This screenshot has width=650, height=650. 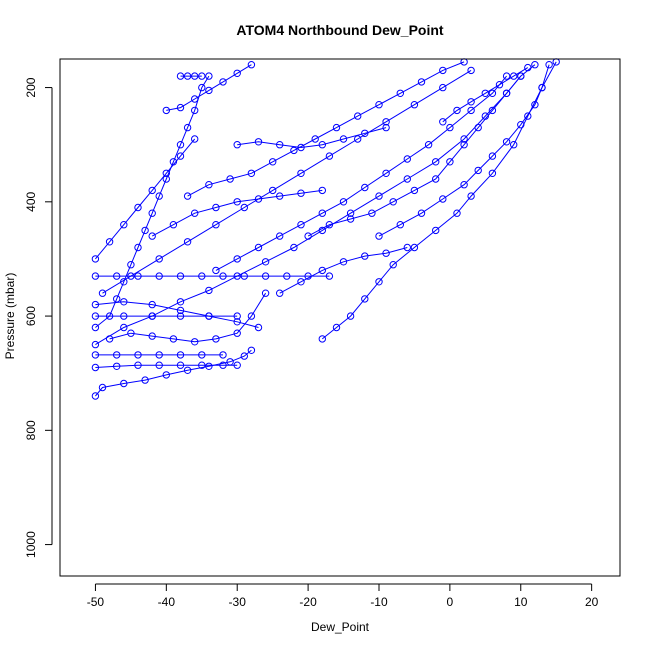 I want to click on x-axis: -50 -40 -30 -20 -10 0 10 20, so click(x=343, y=596).